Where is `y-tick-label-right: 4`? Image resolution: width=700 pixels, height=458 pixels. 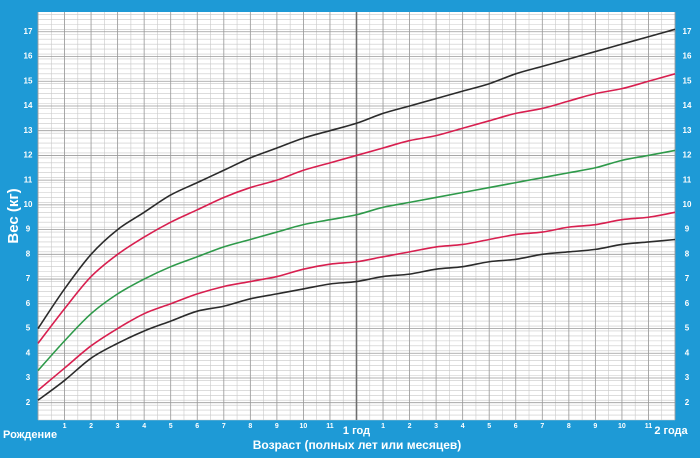 y-tick-label-right: 4 is located at coordinates (687, 352).